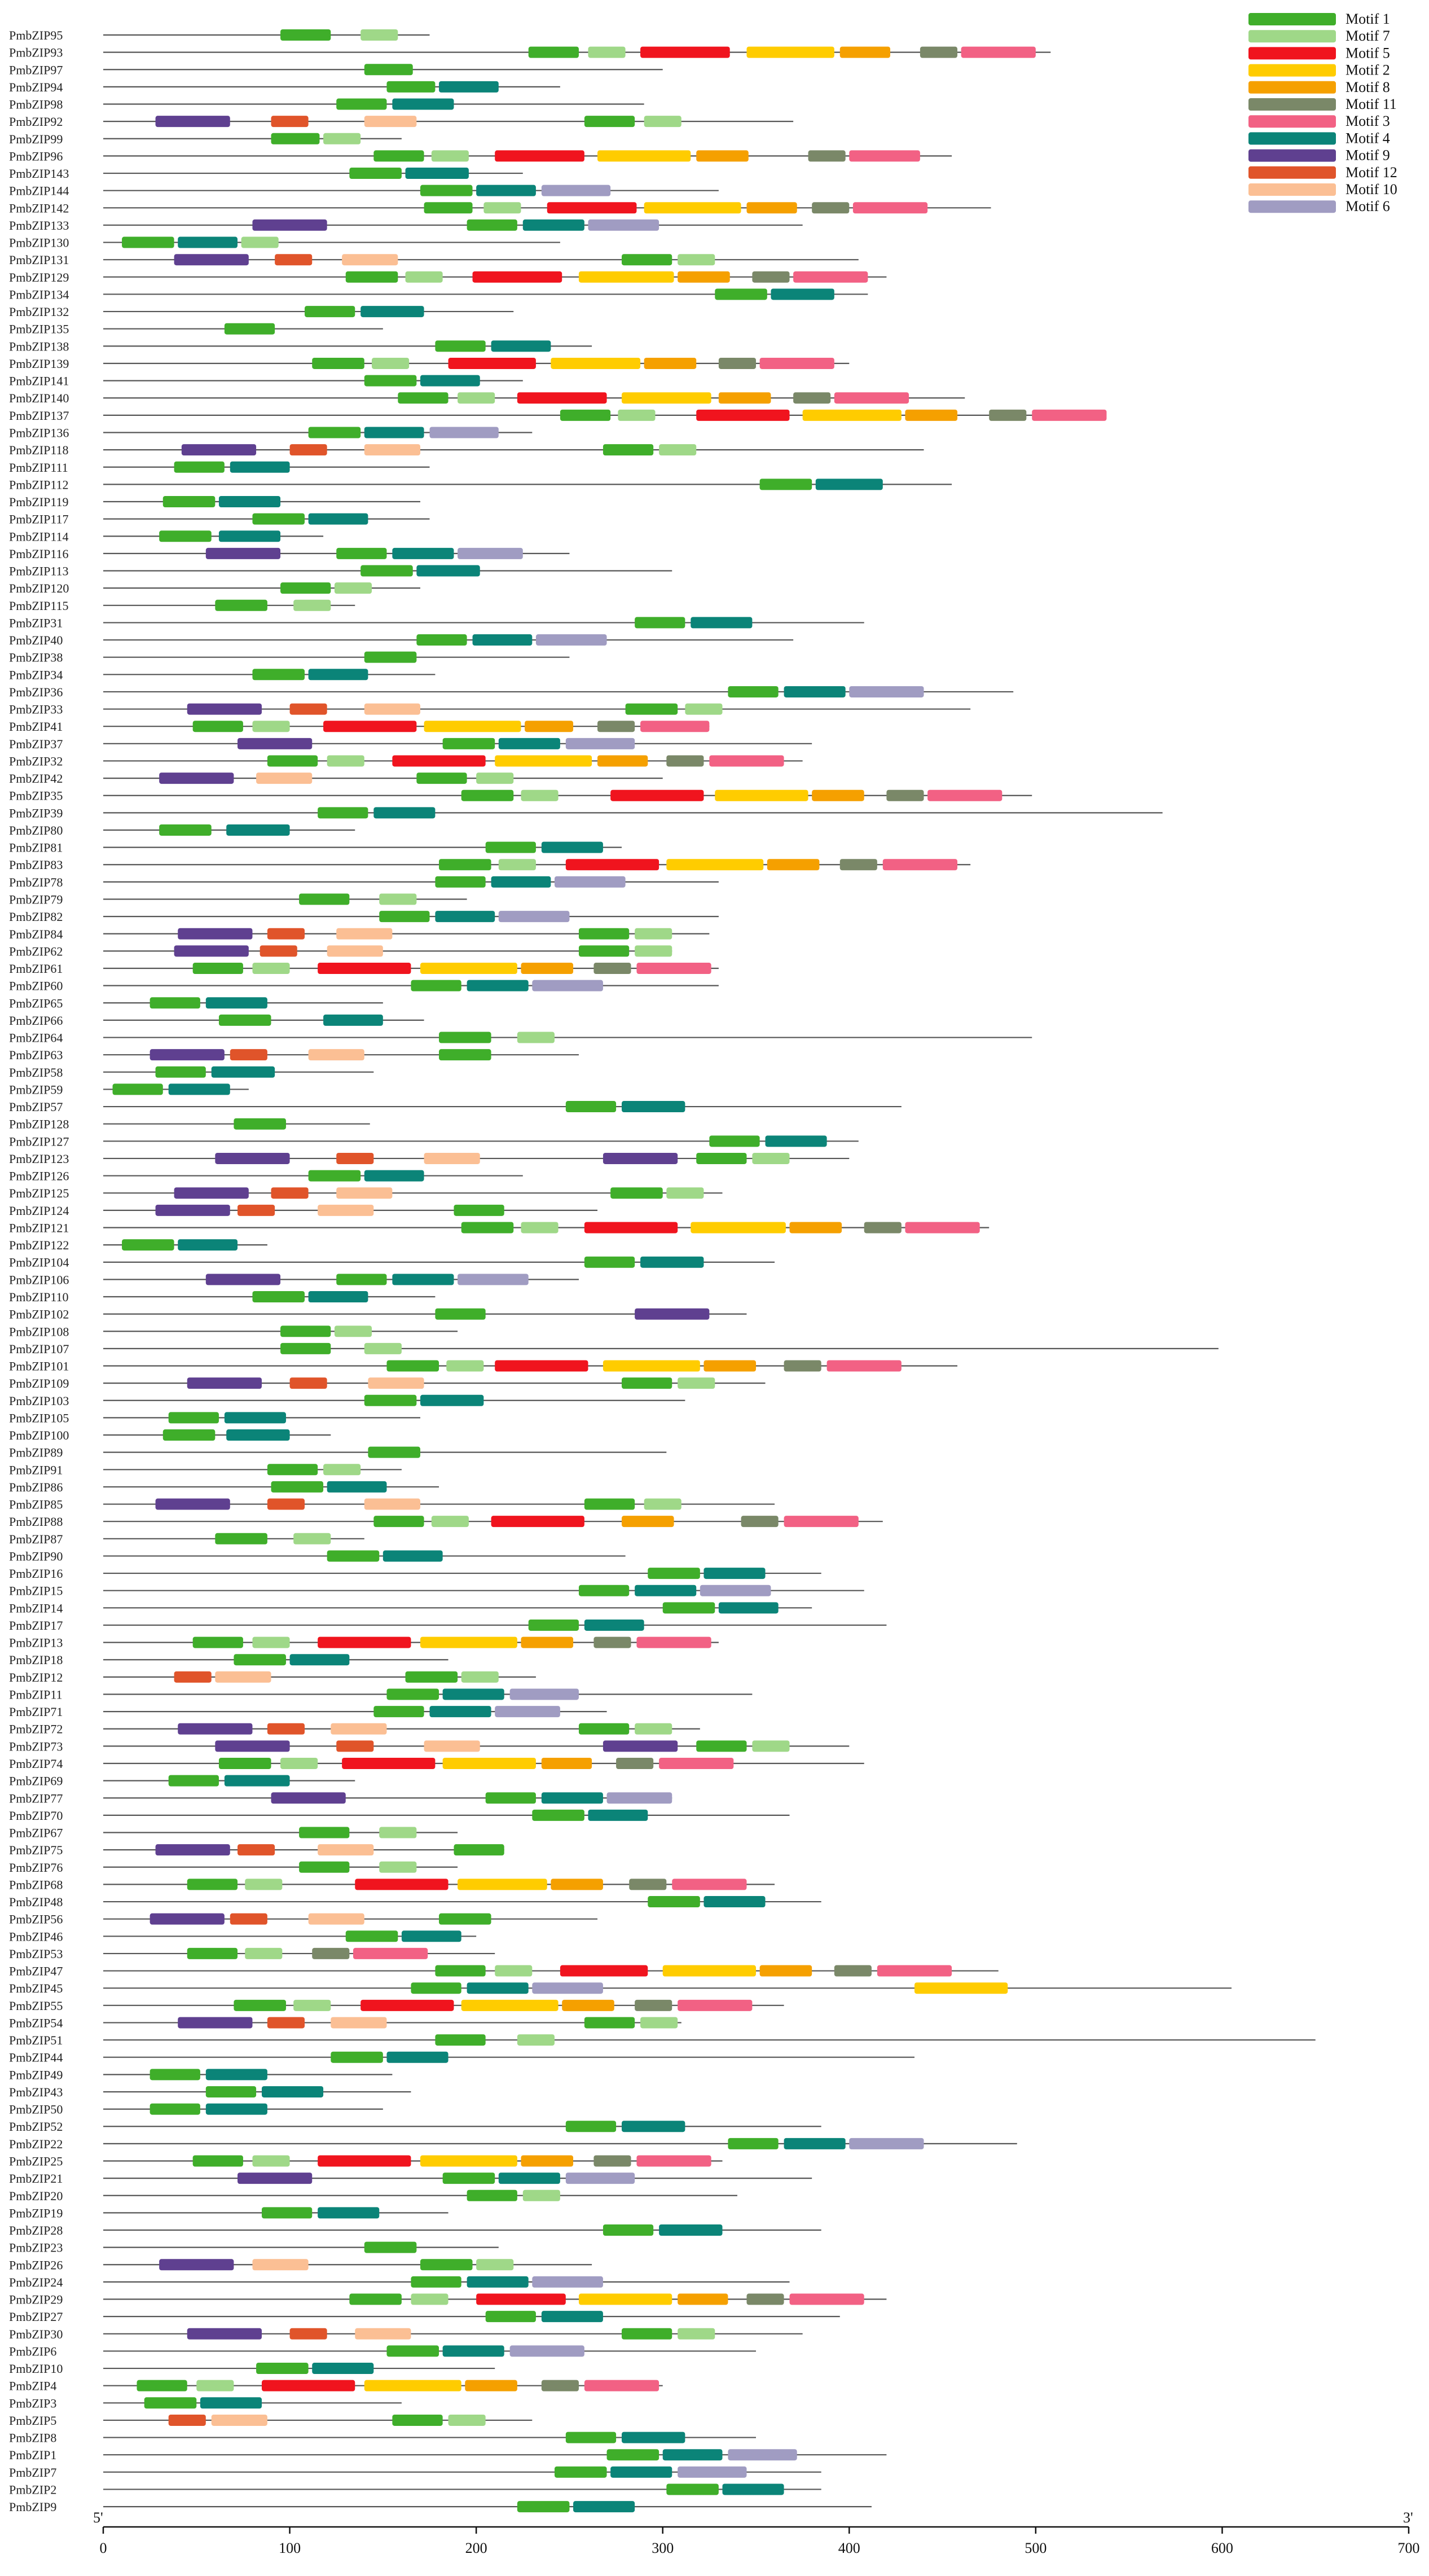 Image resolution: width=1429 pixels, height=2576 pixels. Describe the element at coordinates (205, 139) in the screenshot. I see `gene-row: PmbZIP99` at that location.